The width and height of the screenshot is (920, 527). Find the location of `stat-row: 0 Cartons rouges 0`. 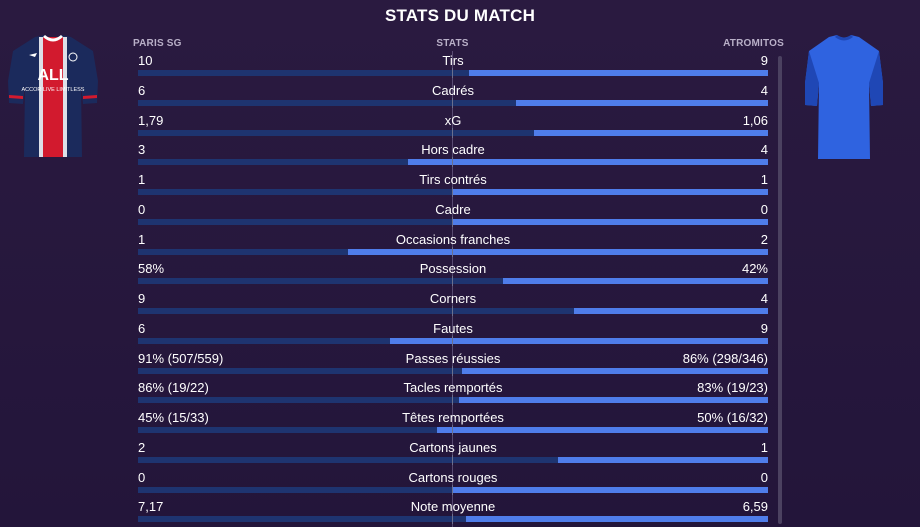

stat-row: 0 Cartons rouges 0 is located at coordinates (453, 483).